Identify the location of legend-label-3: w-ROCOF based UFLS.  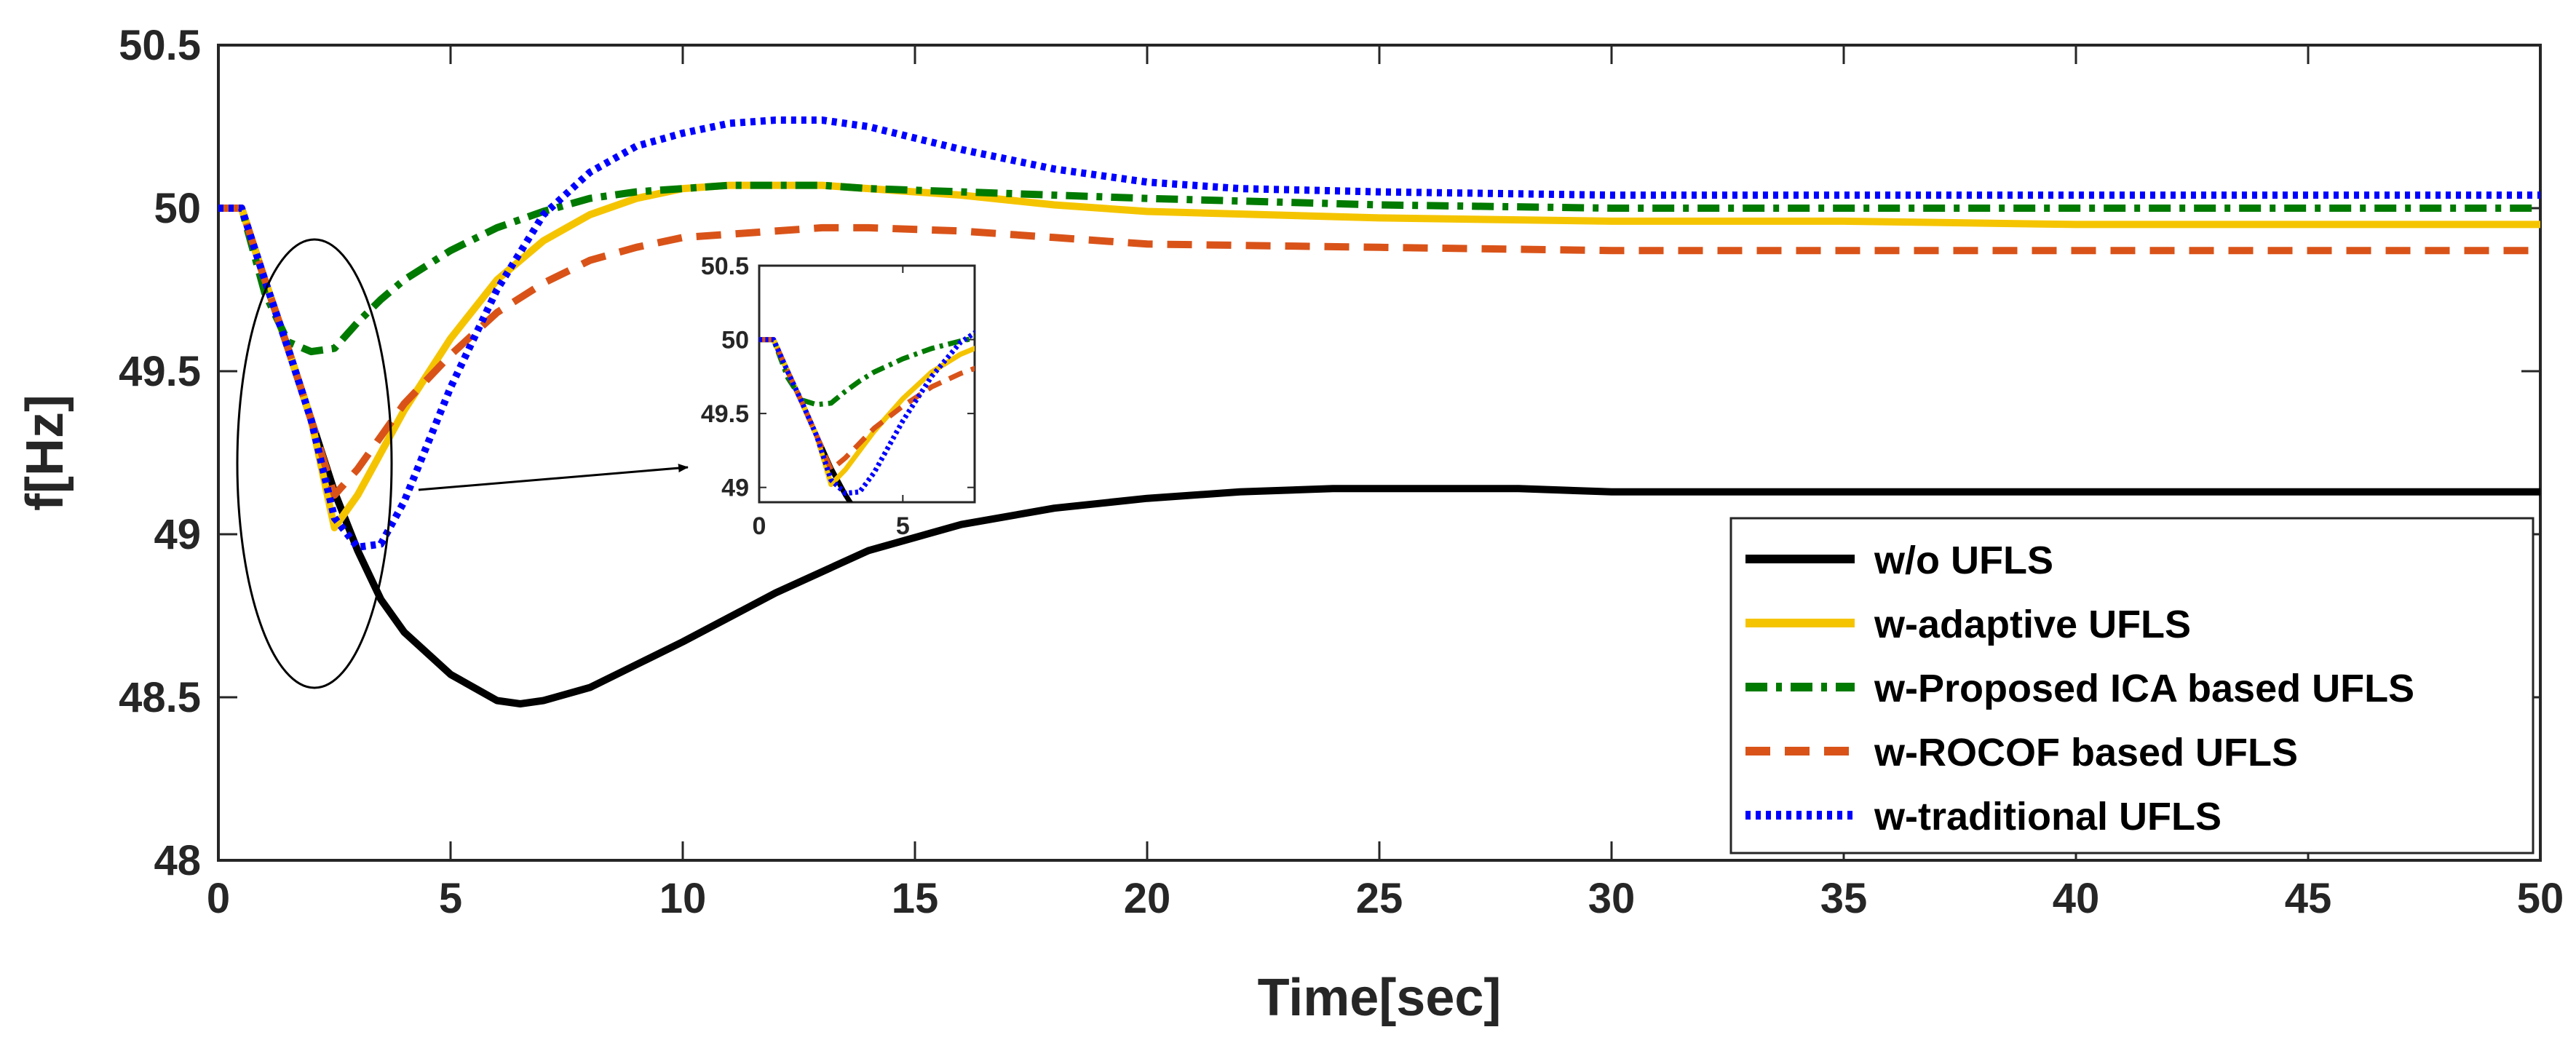
(2086, 752).